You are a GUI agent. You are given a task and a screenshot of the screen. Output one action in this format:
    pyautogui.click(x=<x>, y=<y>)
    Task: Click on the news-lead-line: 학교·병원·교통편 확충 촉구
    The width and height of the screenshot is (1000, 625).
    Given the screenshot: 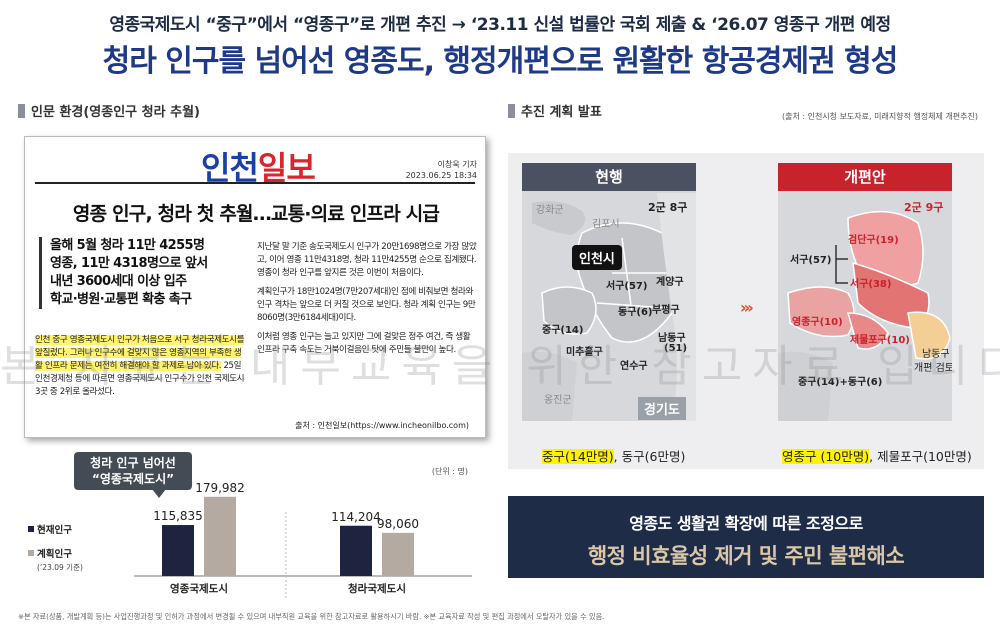 What is the action you would take?
    pyautogui.click(x=121, y=299)
    